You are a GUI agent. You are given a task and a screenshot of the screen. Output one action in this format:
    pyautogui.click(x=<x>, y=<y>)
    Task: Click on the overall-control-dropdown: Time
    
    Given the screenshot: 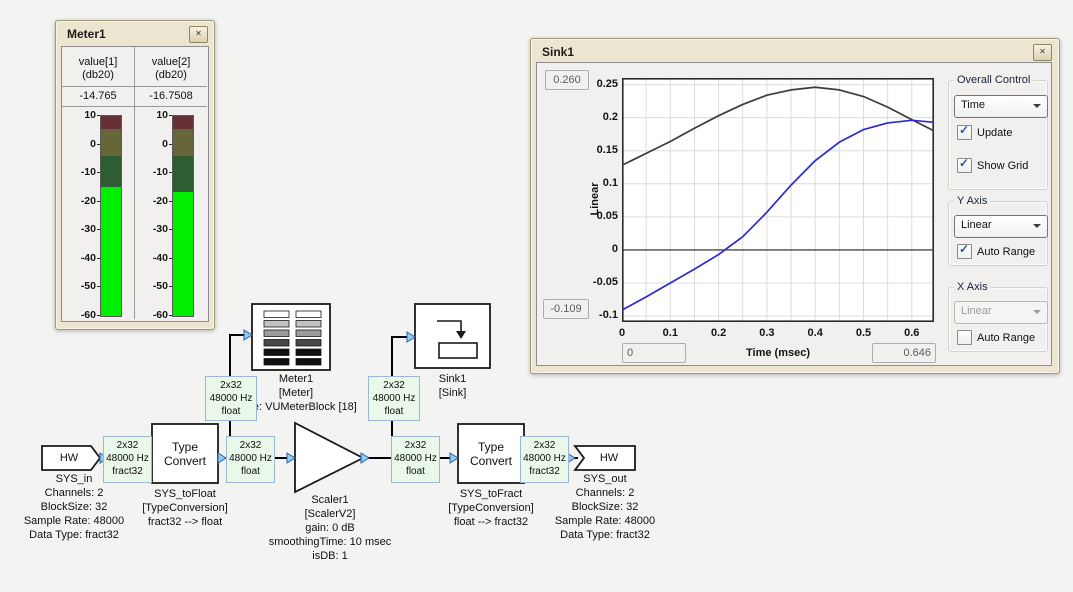 What is the action you would take?
    pyautogui.click(x=1001, y=106)
    